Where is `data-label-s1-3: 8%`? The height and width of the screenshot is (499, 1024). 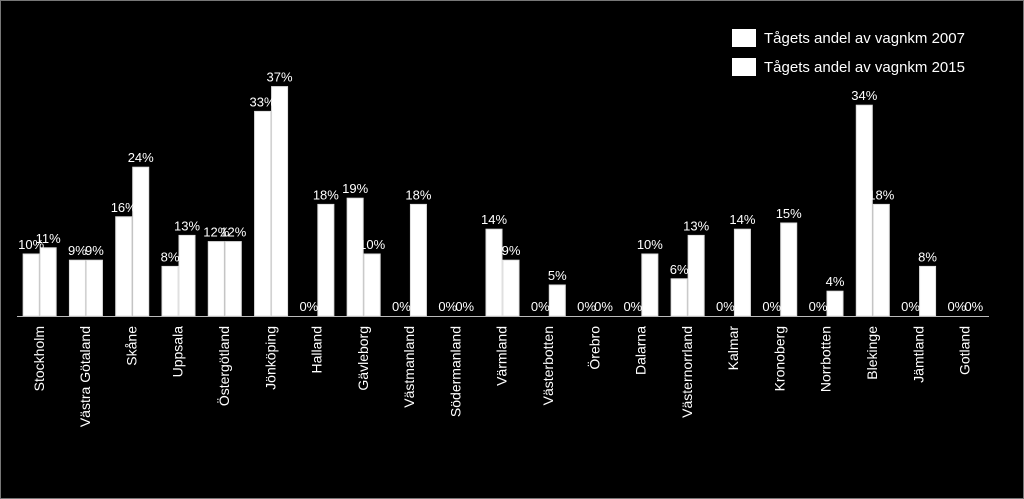
data-label-s1-3: 8% is located at coordinates (170, 256).